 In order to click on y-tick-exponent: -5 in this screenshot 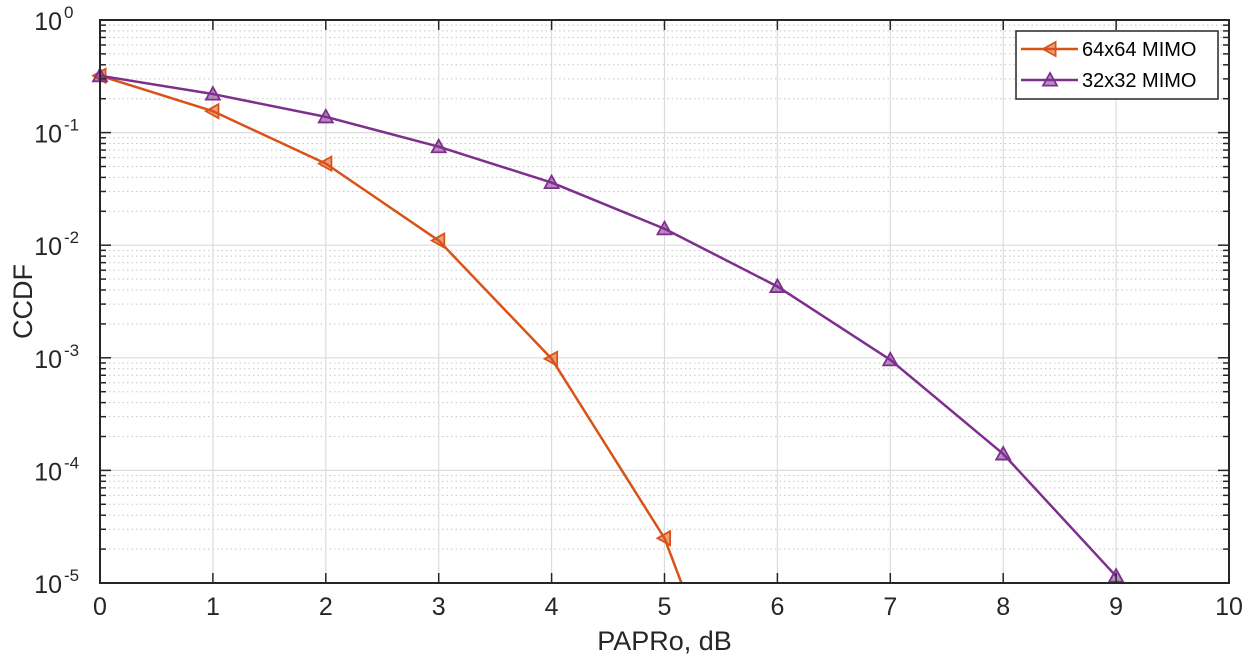, I will do `click(71, 575)`.